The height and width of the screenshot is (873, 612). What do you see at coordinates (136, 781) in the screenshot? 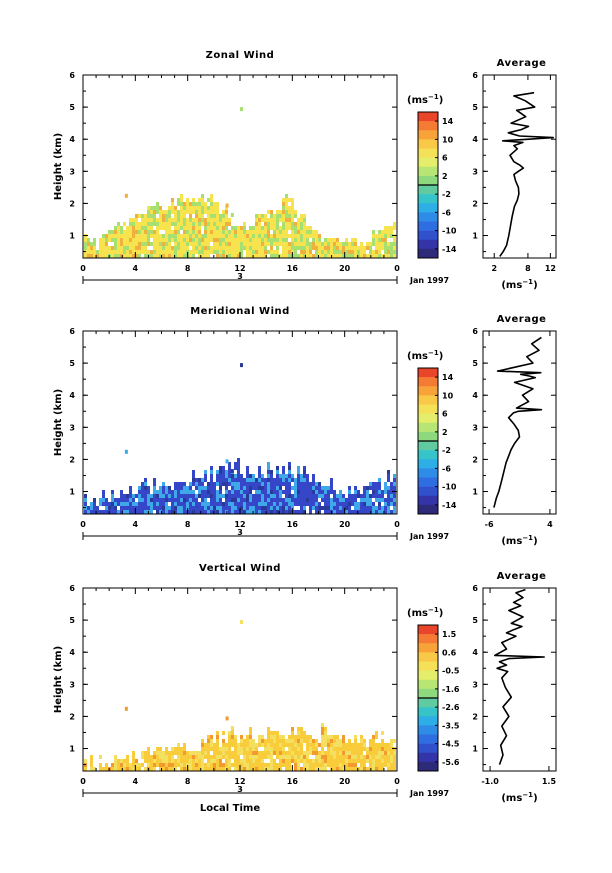
I see `x-tick-label: 4` at bounding box center [136, 781].